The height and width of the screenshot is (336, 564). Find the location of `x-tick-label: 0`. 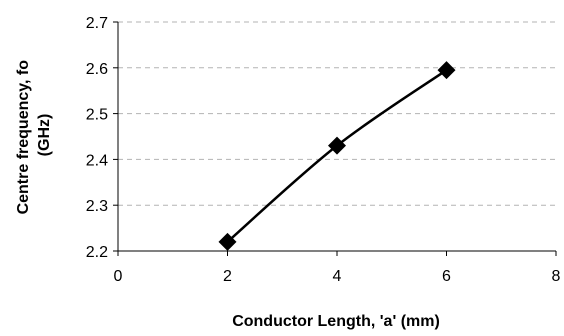

x-tick-label: 0 is located at coordinates (118, 276).